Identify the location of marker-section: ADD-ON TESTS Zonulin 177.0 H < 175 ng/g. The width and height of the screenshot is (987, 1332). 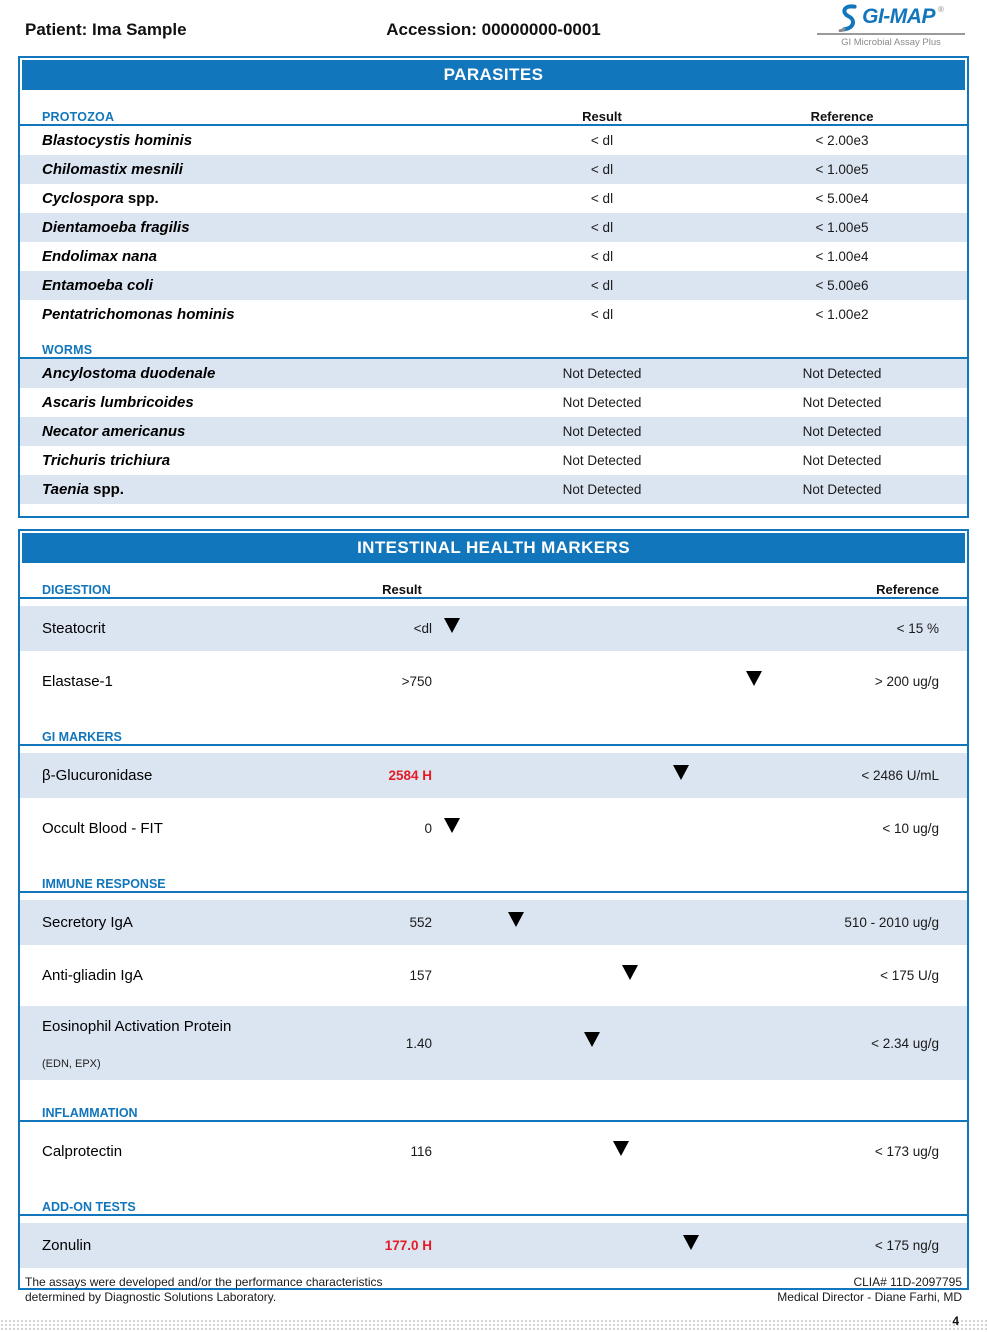
(493, 1231).